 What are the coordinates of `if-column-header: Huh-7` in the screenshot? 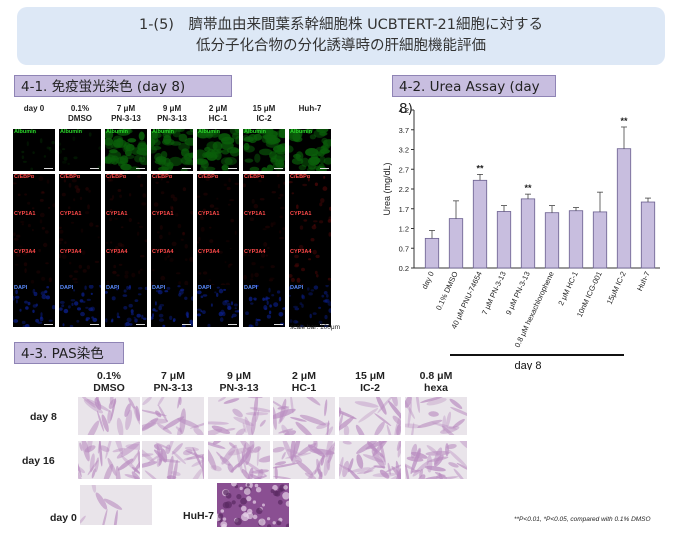 It's located at (310, 108).